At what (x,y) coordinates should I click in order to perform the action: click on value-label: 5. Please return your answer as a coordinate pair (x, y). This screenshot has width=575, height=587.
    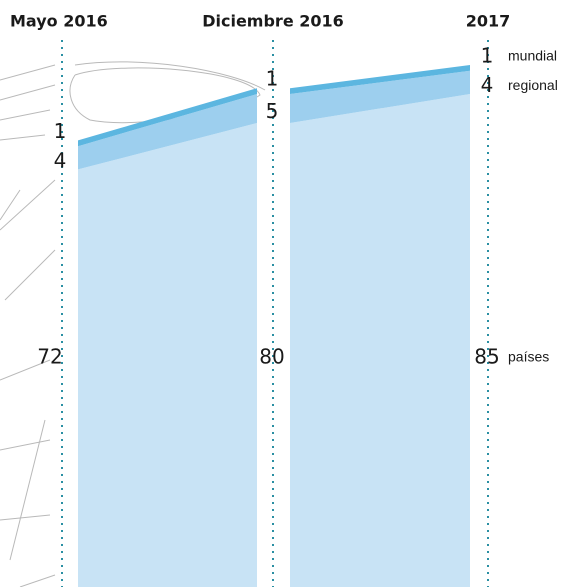
    Looking at the image, I should click on (272, 111).